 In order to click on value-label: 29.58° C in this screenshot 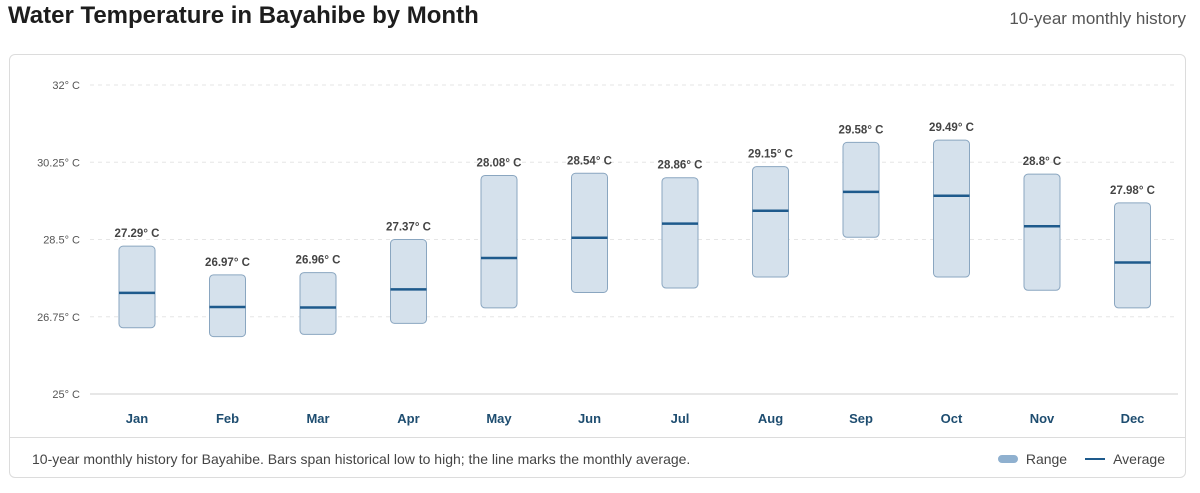, I will do `click(861, 130)`.